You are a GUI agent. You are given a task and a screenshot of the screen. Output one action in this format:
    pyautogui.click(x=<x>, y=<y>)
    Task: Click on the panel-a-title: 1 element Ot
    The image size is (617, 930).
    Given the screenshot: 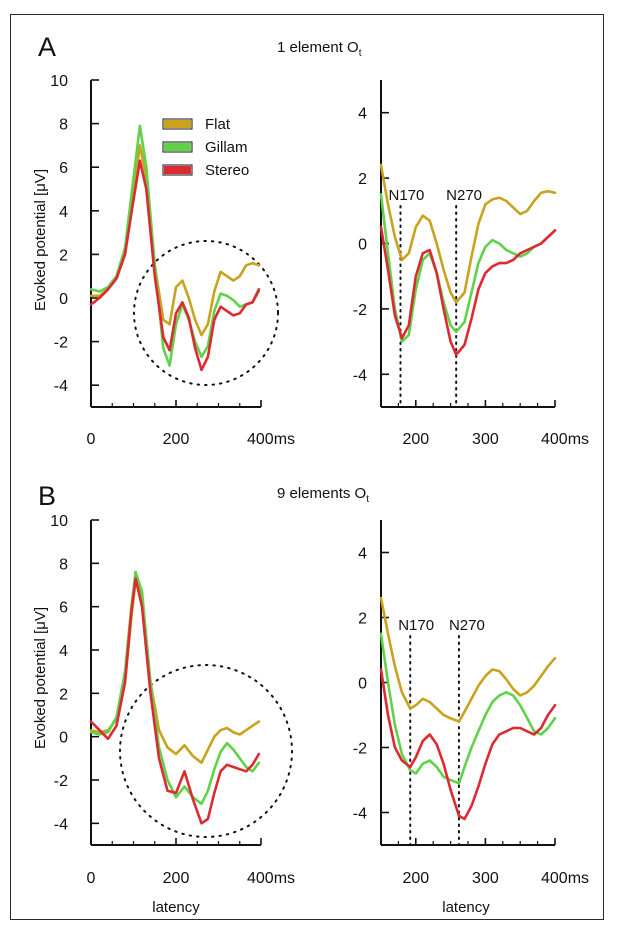 What is the action you would take?
    pyautogui.click(x=319, y=49)
    